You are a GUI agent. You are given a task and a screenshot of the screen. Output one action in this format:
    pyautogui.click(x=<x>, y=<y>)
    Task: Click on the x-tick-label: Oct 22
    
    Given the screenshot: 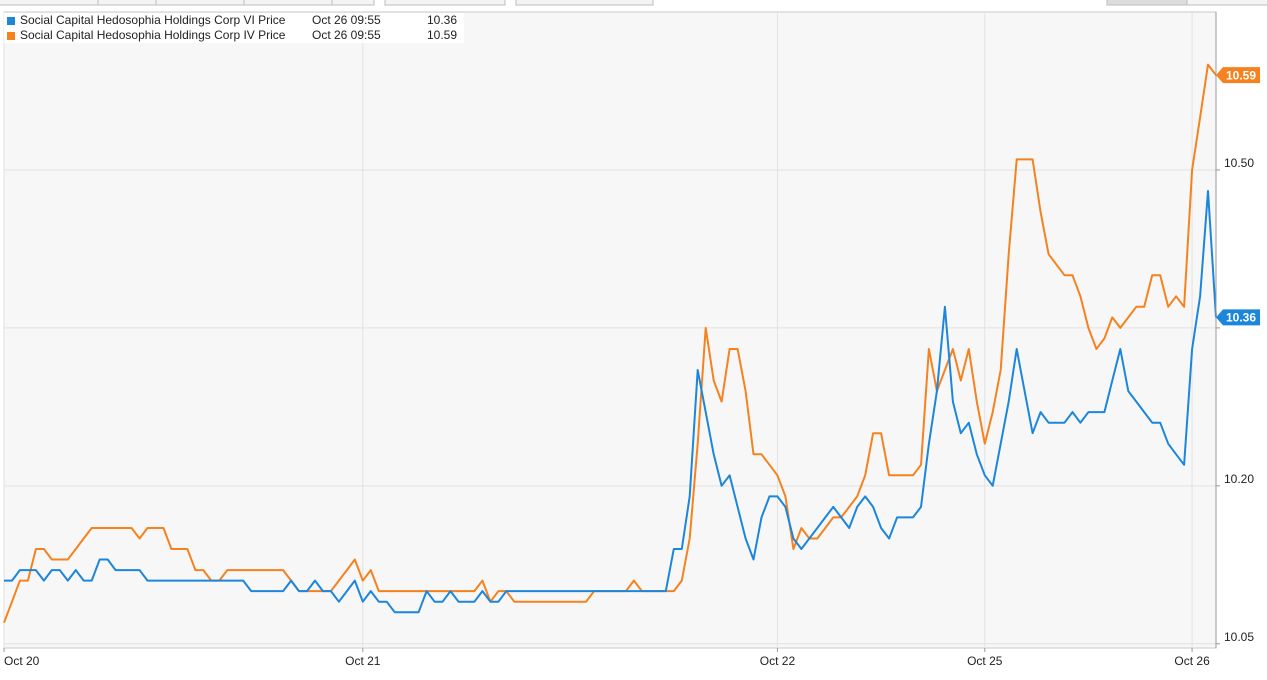 What is the action you would take?
    pyautogui.click(x=778, y=661)
    